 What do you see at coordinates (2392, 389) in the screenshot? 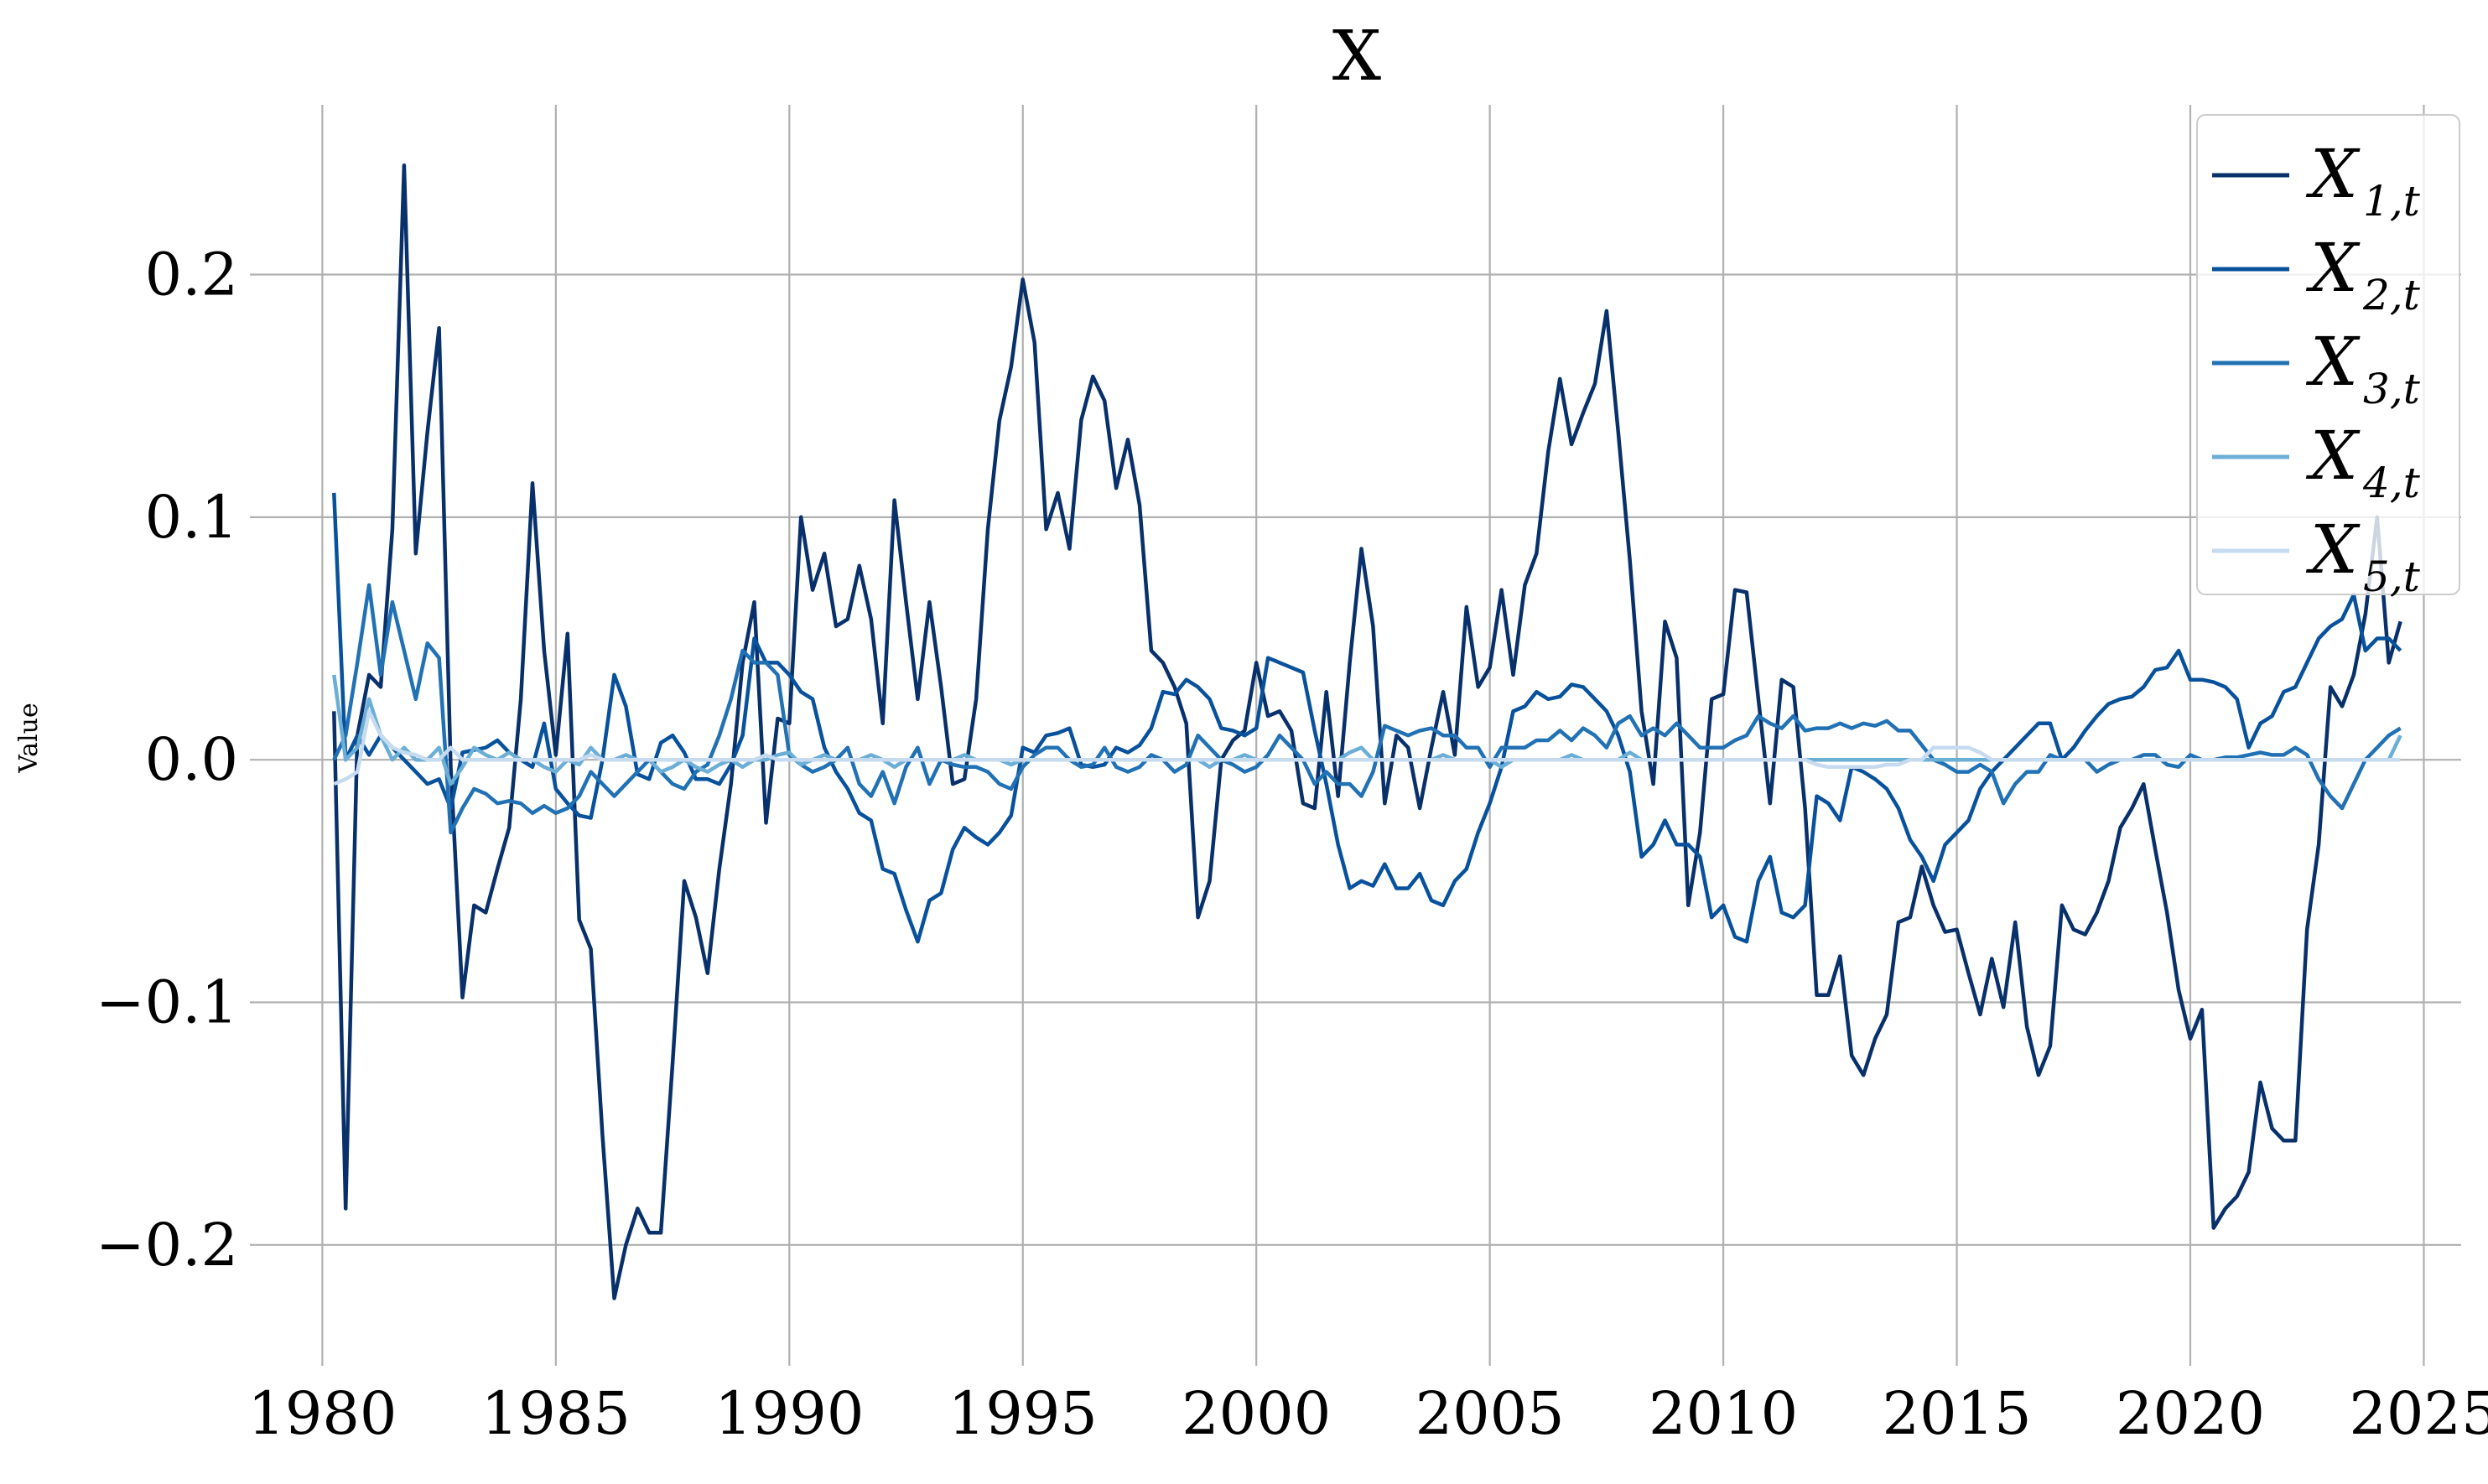
I see `legend-label-subscript: 3,t` at bounding box center [2392, 389].